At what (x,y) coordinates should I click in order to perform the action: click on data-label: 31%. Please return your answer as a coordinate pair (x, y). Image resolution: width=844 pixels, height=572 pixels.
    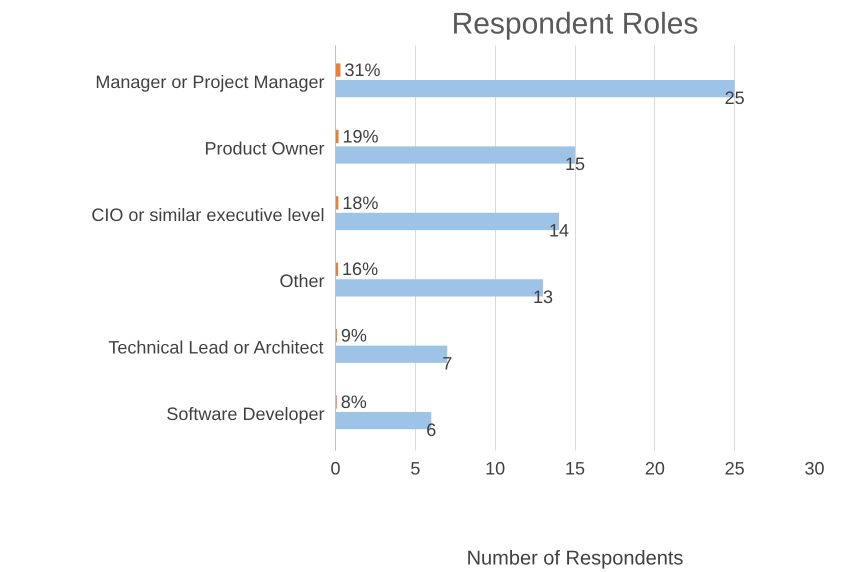
    Looking at the image, I should click on (362, 70).